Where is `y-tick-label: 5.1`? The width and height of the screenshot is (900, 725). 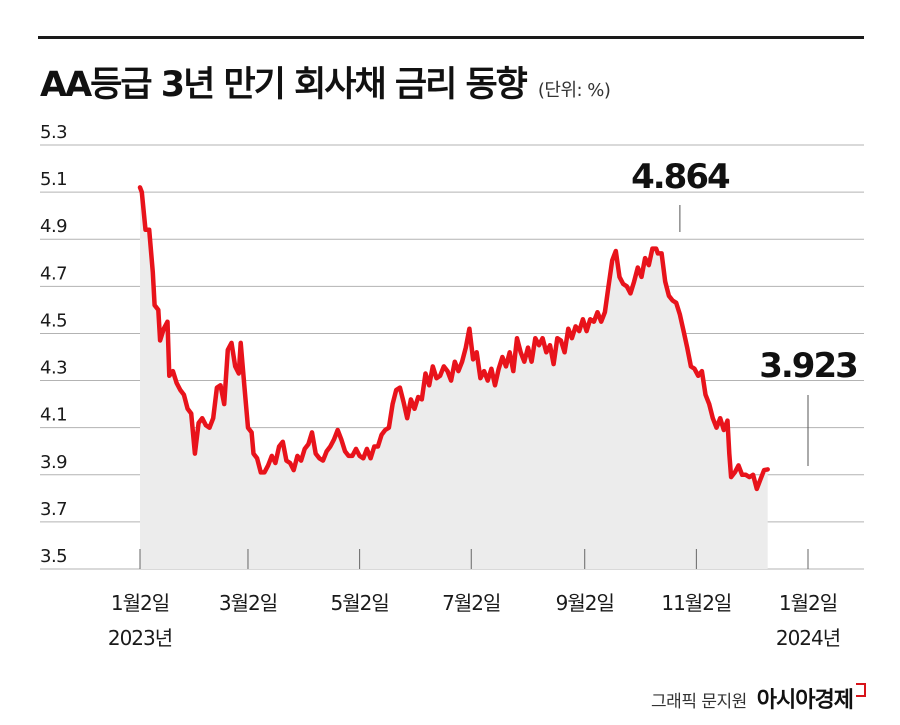
y-tick-label: 5.1 is located at coordinates (53, 179).